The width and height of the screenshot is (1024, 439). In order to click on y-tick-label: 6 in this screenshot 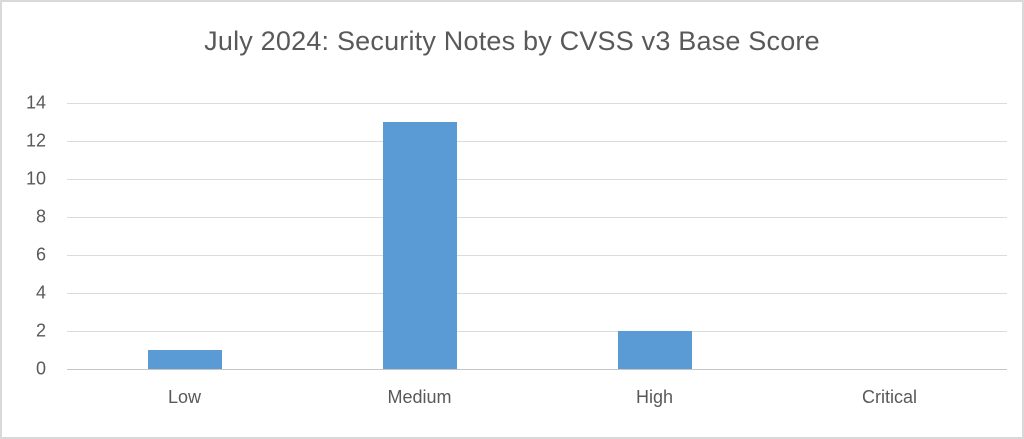, I will do `click(40, 254)`.